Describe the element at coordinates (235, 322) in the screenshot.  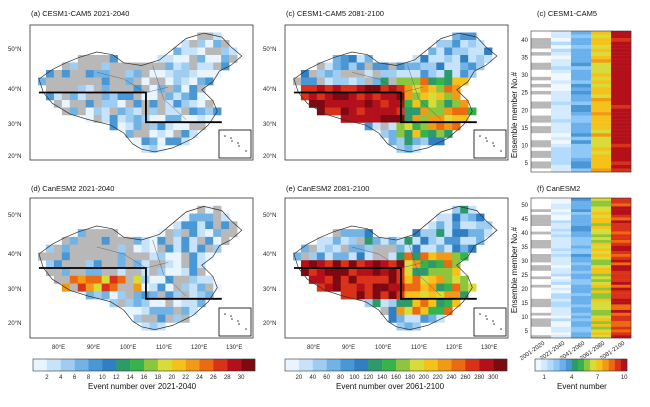
I see `inset-box` at that location.